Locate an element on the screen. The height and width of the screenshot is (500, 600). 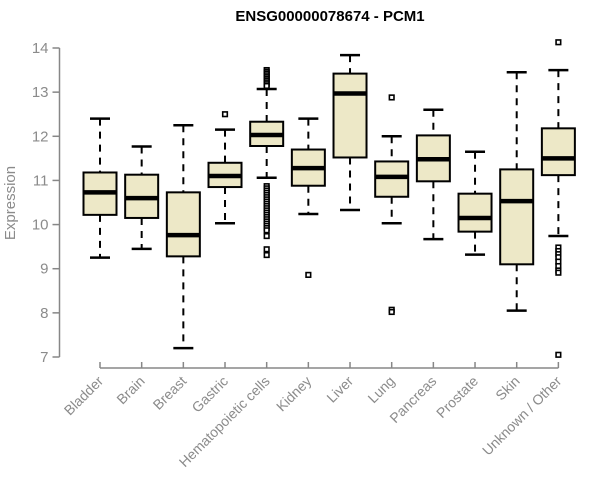
box-group-hematopoietic-cells is located at coordinates (267, 162).